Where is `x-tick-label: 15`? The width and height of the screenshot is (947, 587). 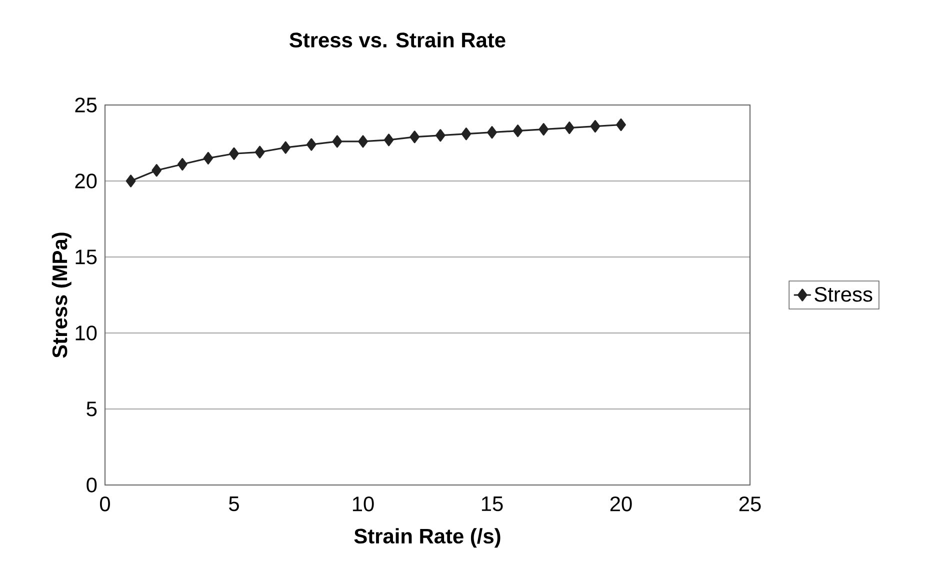 x-tick-label: 15 is located at coordinates (492, 504).